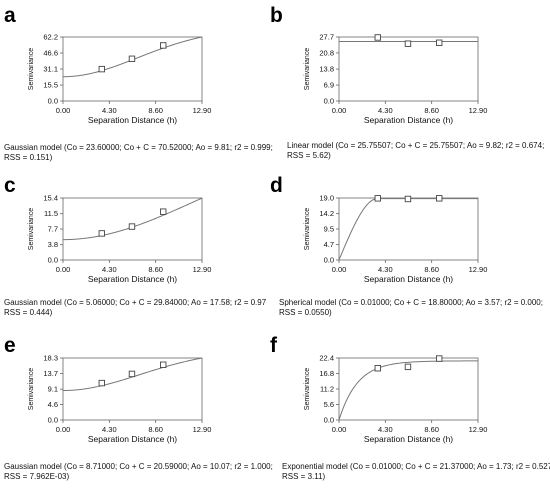 The width and height of the screenshot is (550, 488). Describe the element at coordinates (53, 389) in the screenshot. I see `y-tick-label: 9.1` at that location.